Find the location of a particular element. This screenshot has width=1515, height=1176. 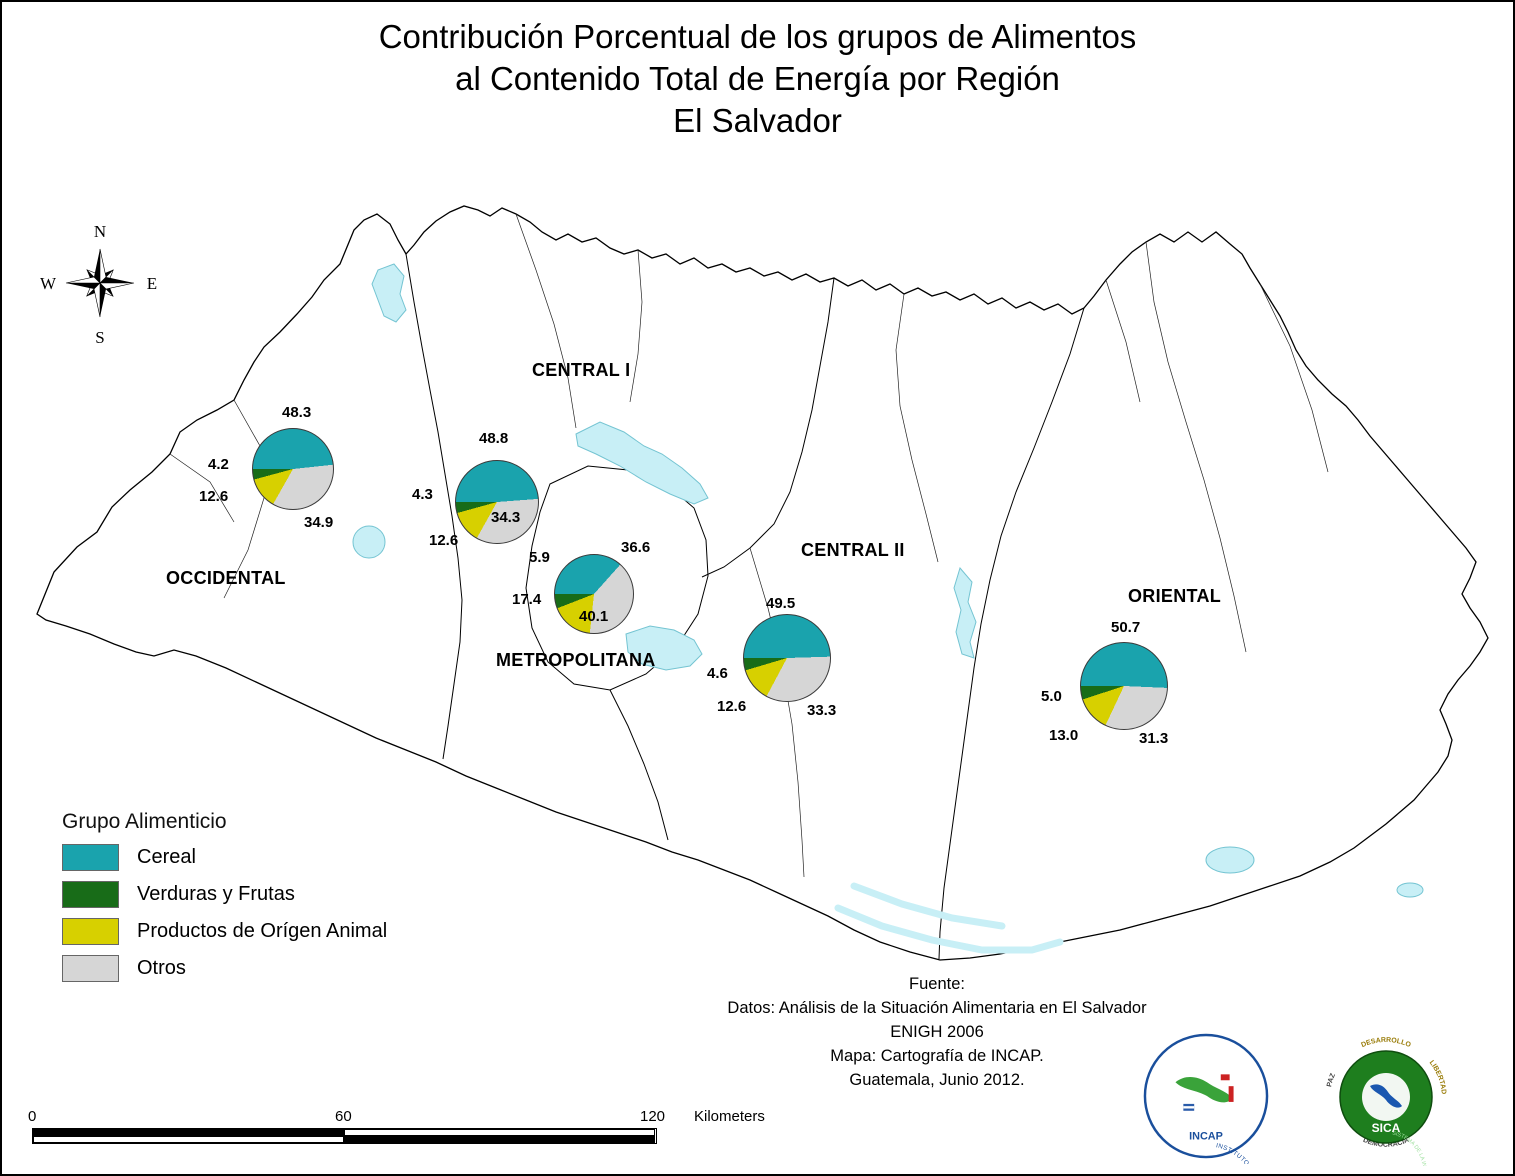

metropolitana-productos-value: 17.4 is located at coordinates (527, 599).